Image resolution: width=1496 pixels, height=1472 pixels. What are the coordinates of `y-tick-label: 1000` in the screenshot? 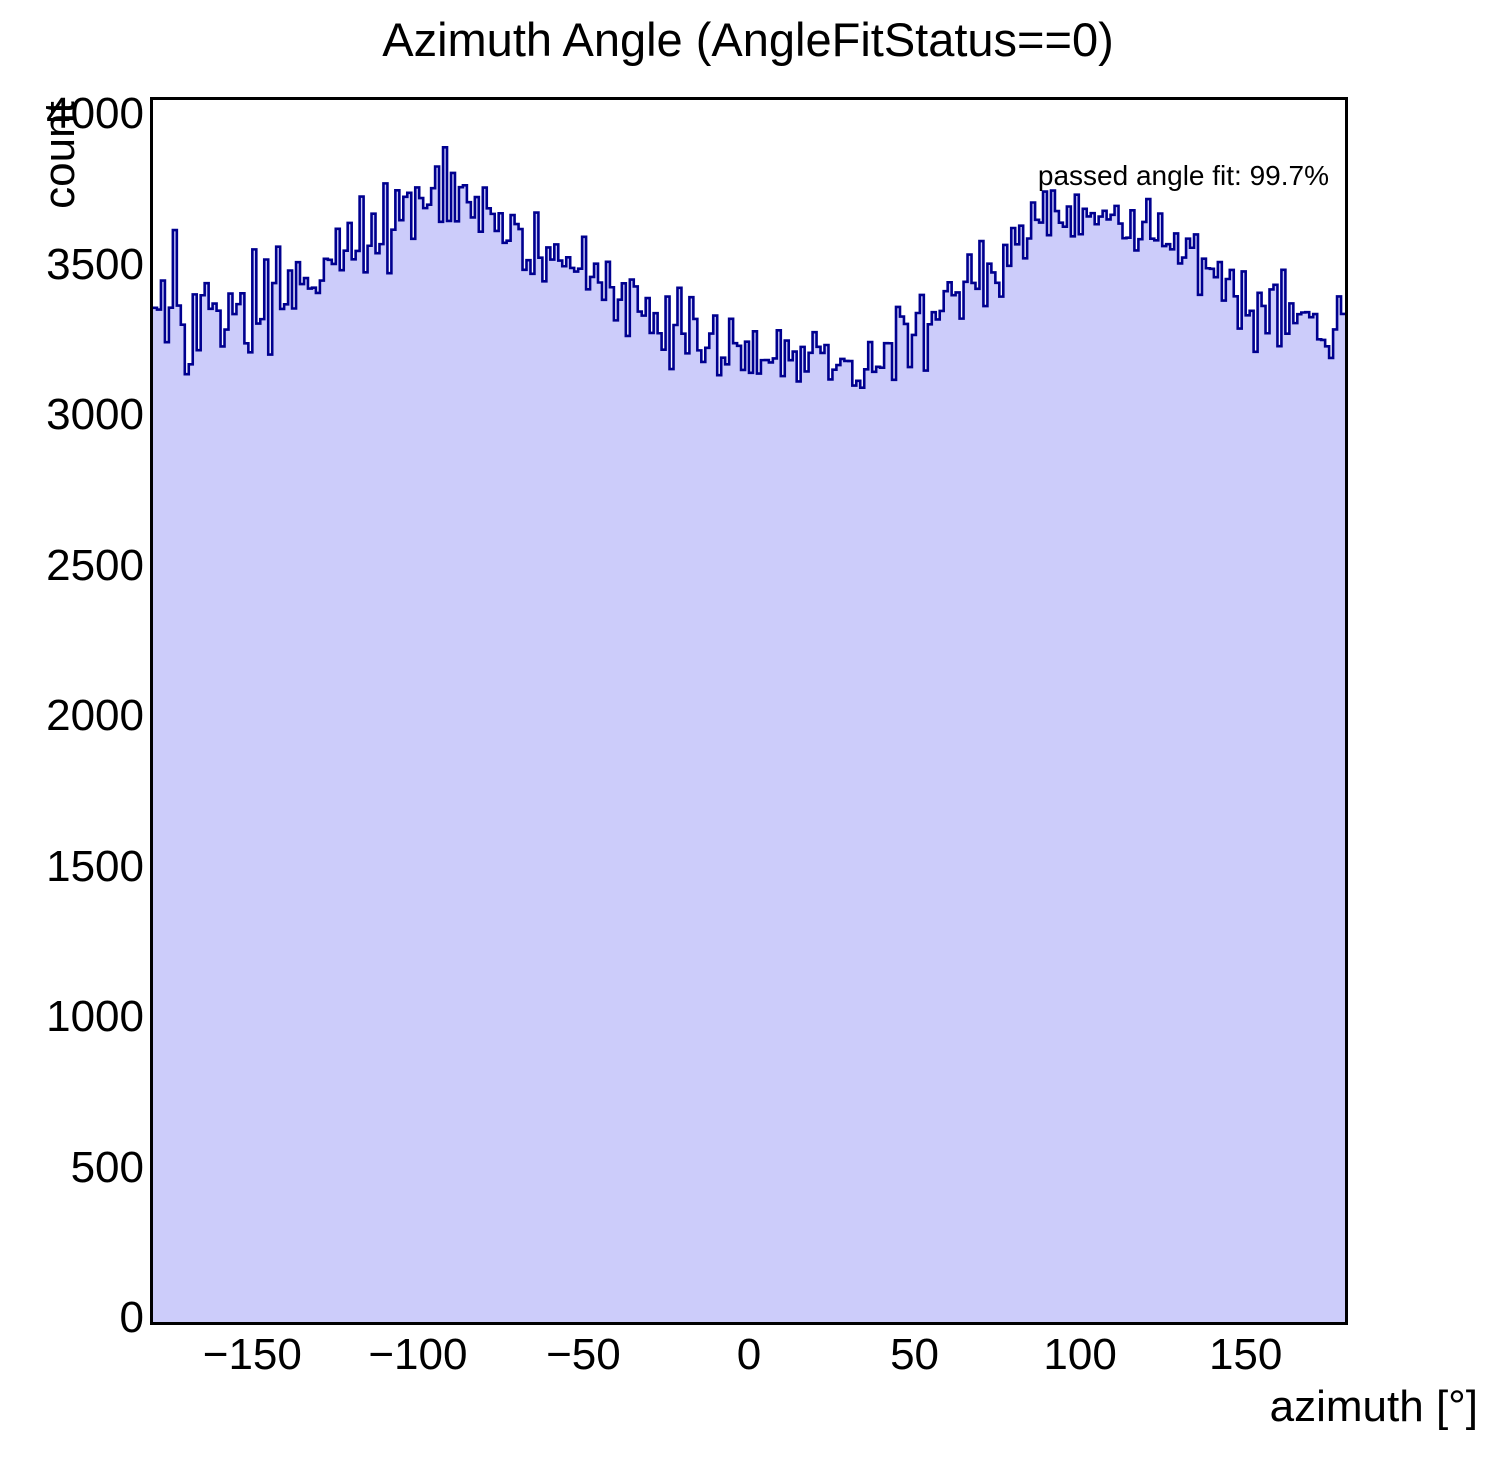 It's located at (95, 1016).